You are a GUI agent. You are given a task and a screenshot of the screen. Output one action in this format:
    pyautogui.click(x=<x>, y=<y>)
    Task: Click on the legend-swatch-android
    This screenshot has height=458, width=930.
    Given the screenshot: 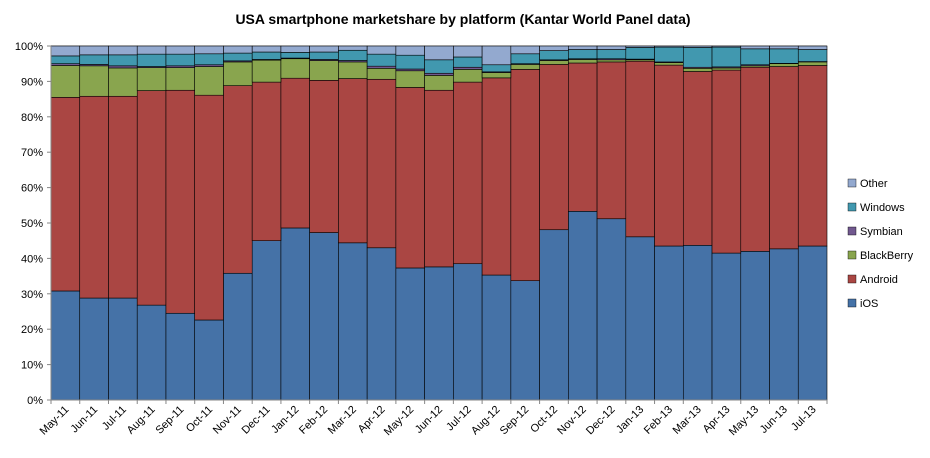 What is the action you would take?
    pyautogui.click(x=852, y=279)
    